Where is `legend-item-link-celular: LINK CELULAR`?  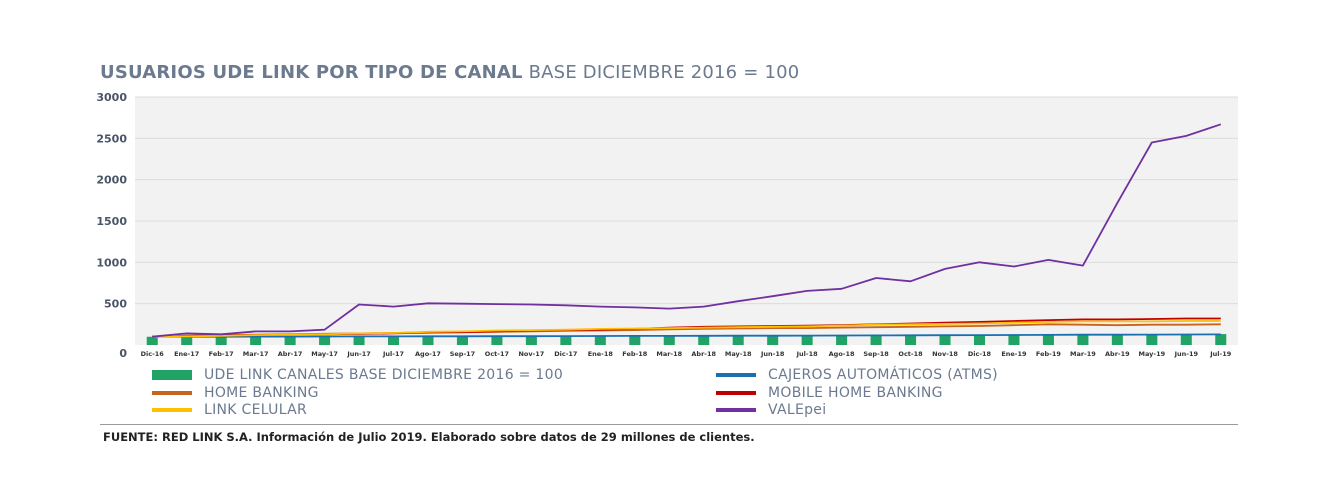
legend-item-link-celular: LINK CELULAR is located at coordinates (229, 410).